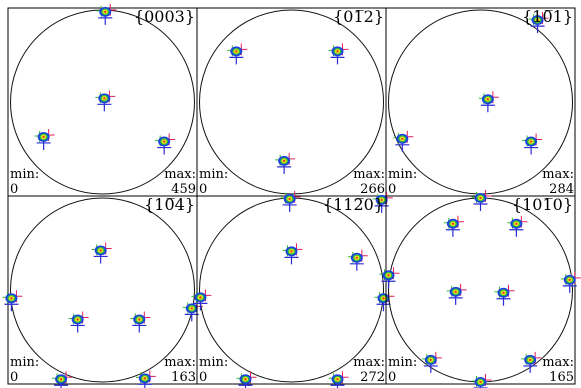 The image size is (581, 388). I want to click on panel-title: {10̅4}, so click(169, 204).